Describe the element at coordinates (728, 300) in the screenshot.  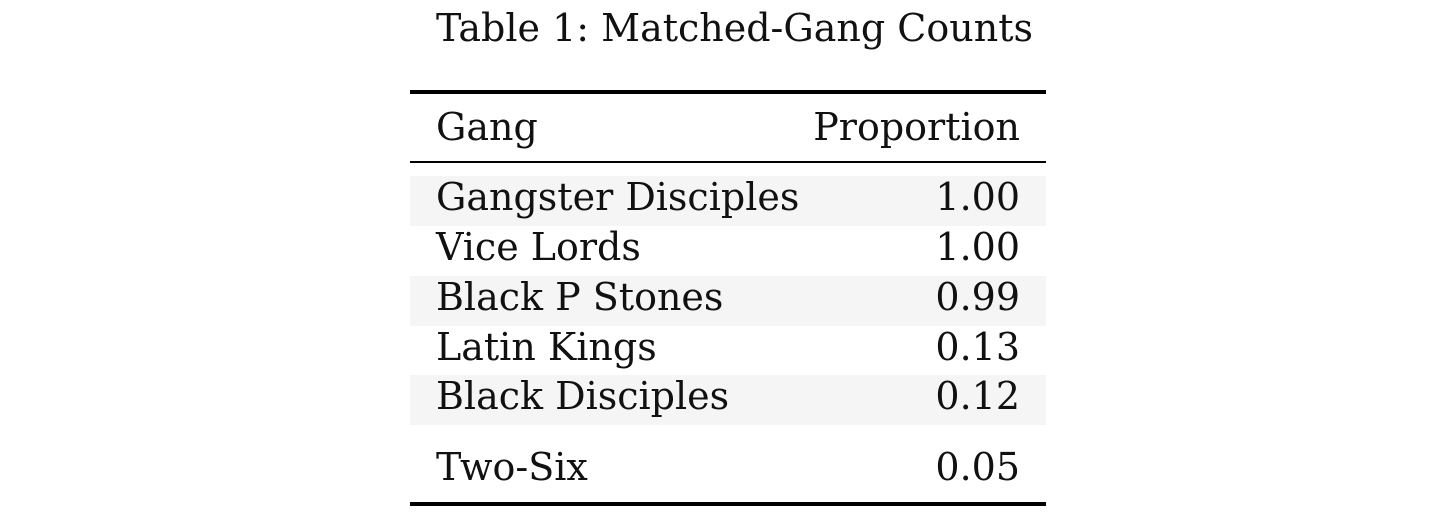
I see `table-row: Black P Stones 0.99` at that location.